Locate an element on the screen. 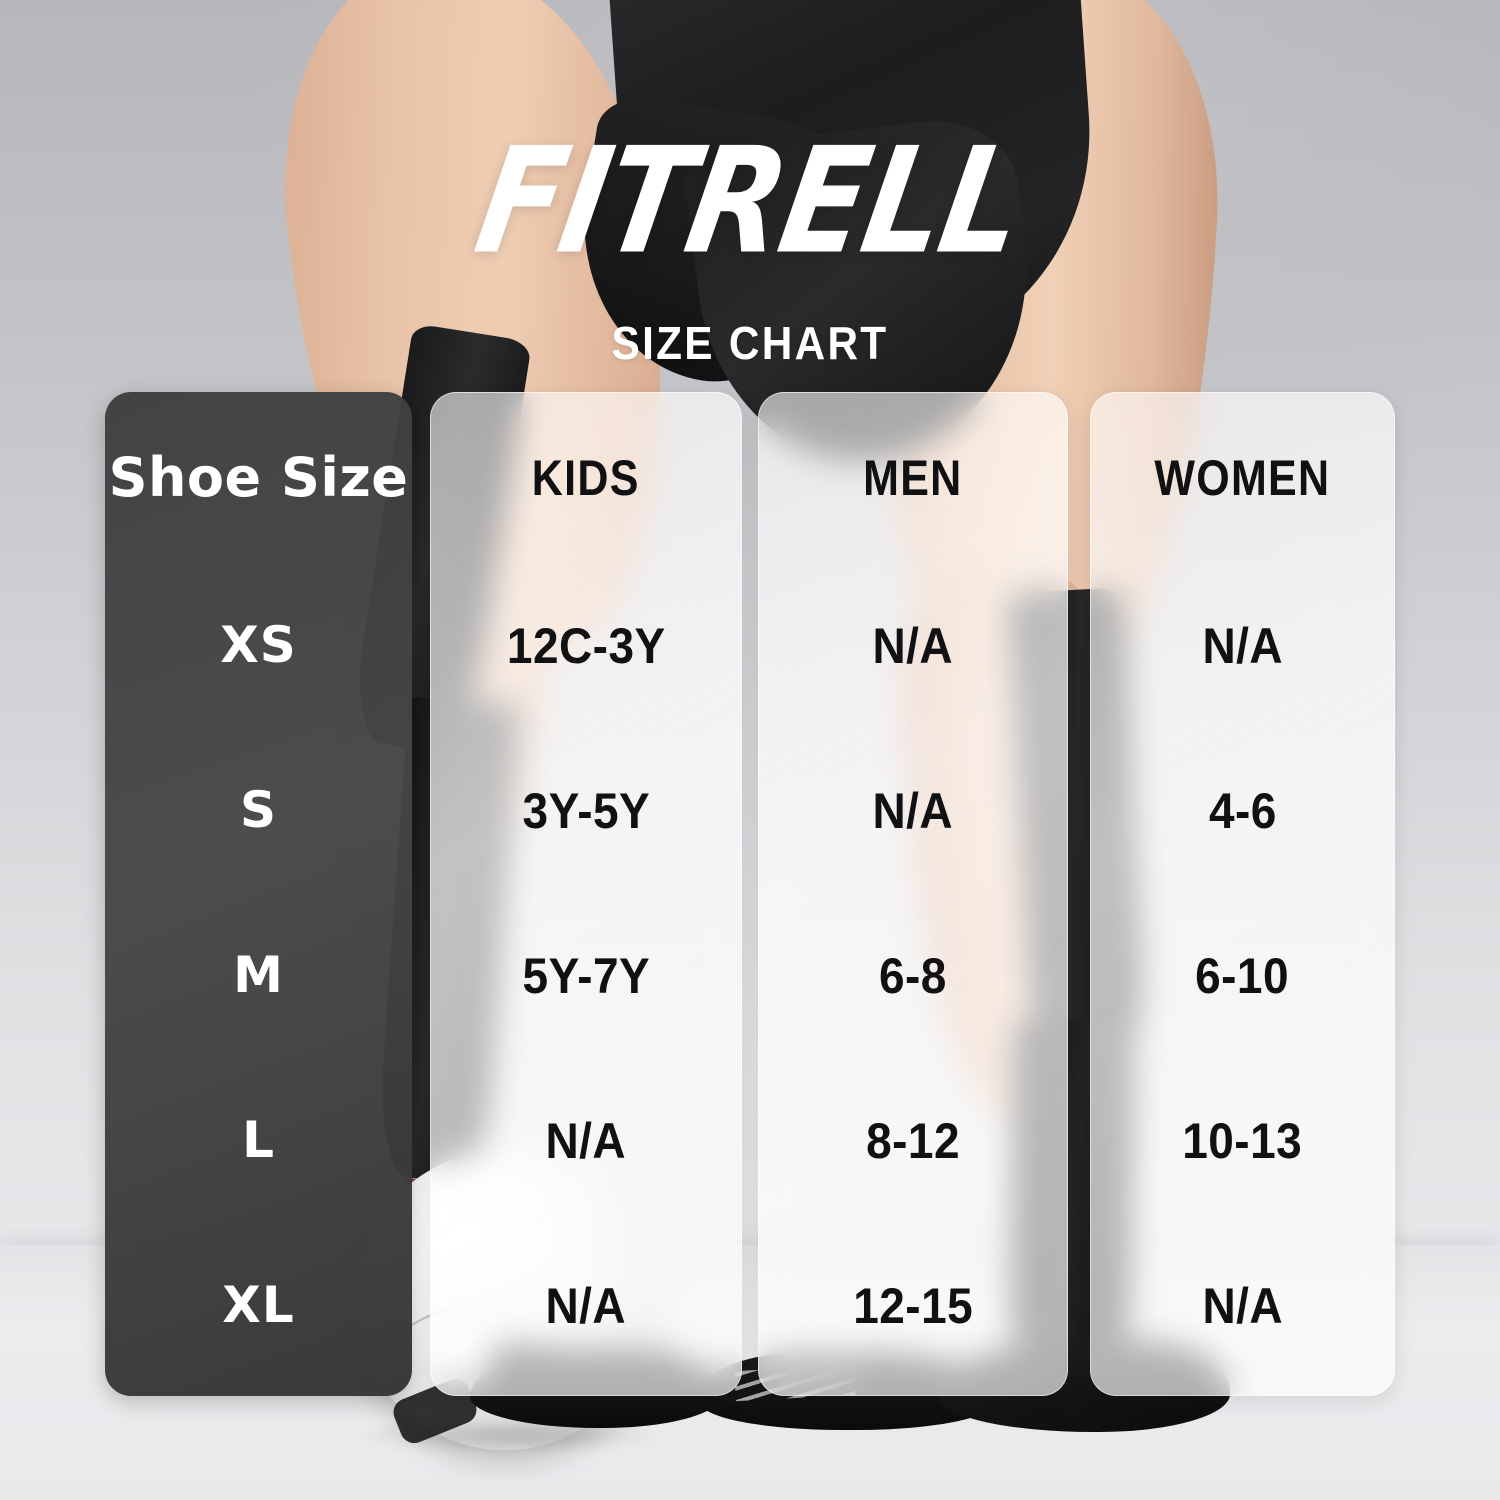  cell-men: 8-12 is located at coordinates (913, 1140).